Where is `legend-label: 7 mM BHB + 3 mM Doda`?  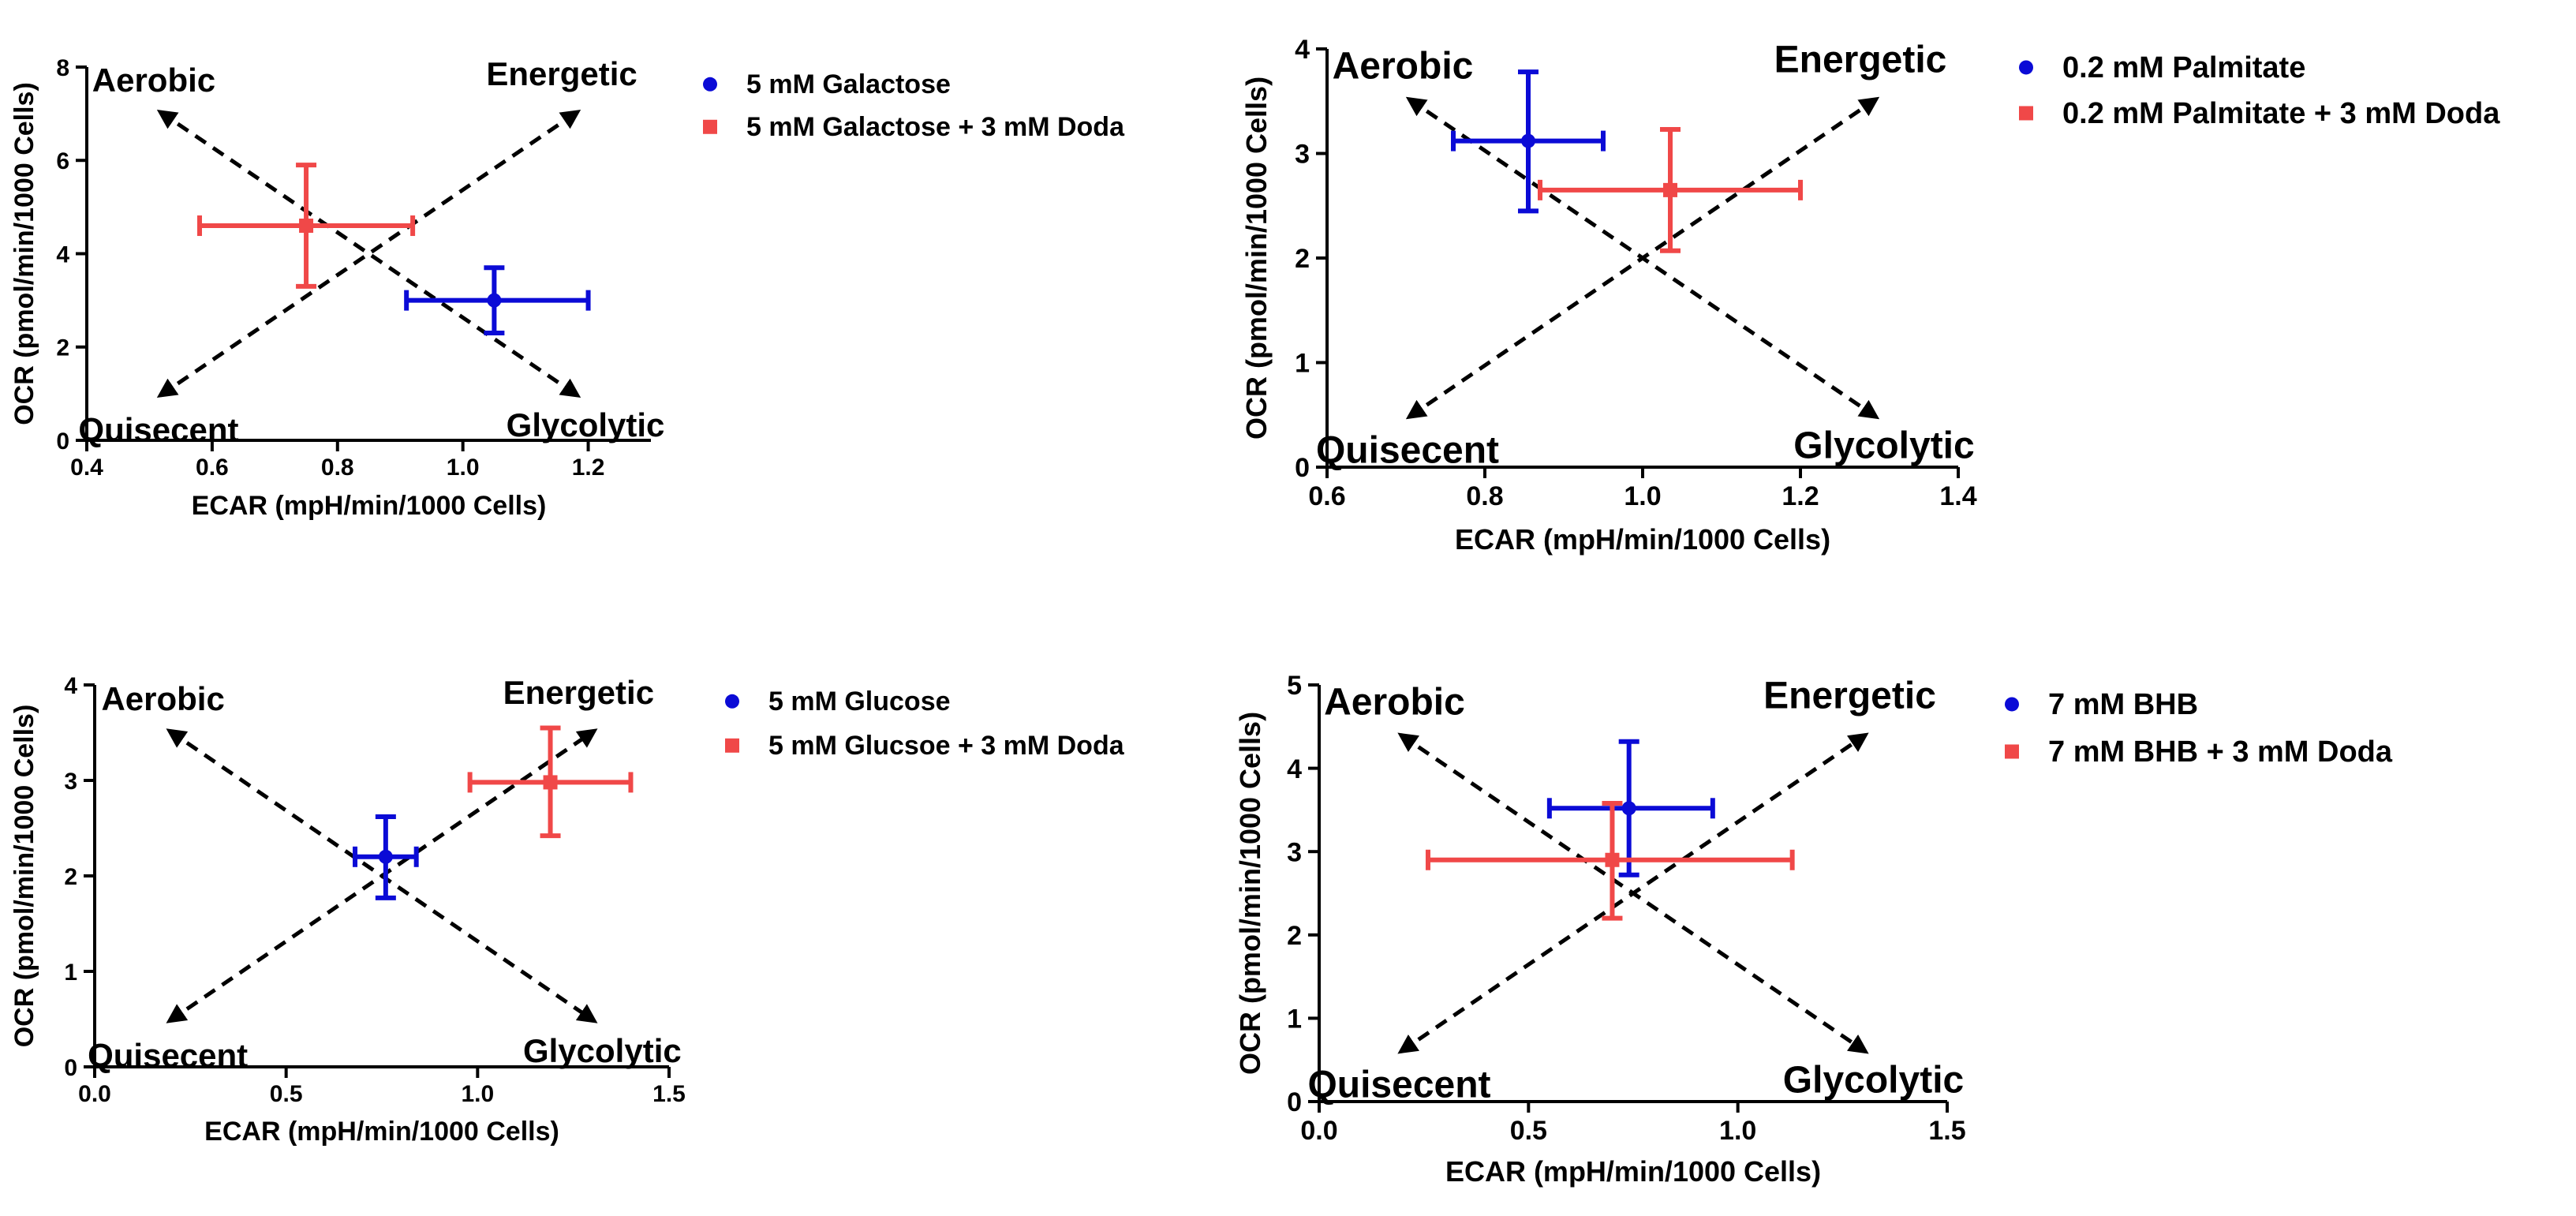 legend-label: 7 mM BHB + 3 mM Doda is located at coordinates (2220, 752).